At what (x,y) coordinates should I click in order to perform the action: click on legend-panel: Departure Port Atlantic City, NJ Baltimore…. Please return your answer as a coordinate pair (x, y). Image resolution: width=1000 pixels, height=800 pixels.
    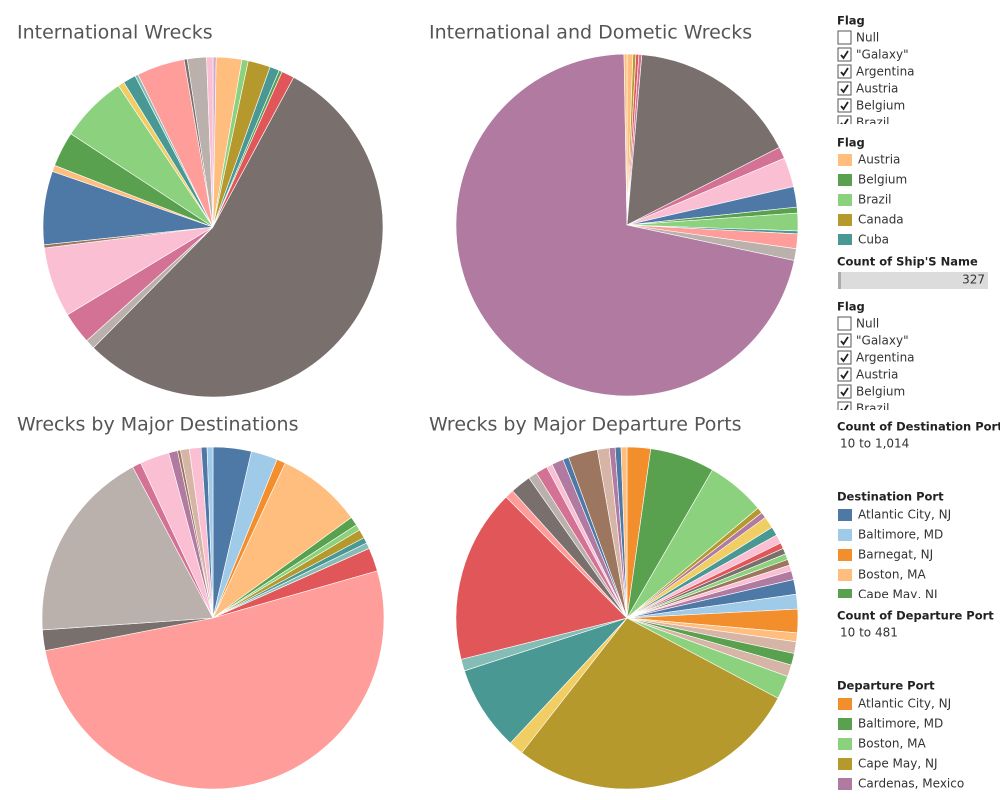
    Looking at the image, I should click on (900, 735).